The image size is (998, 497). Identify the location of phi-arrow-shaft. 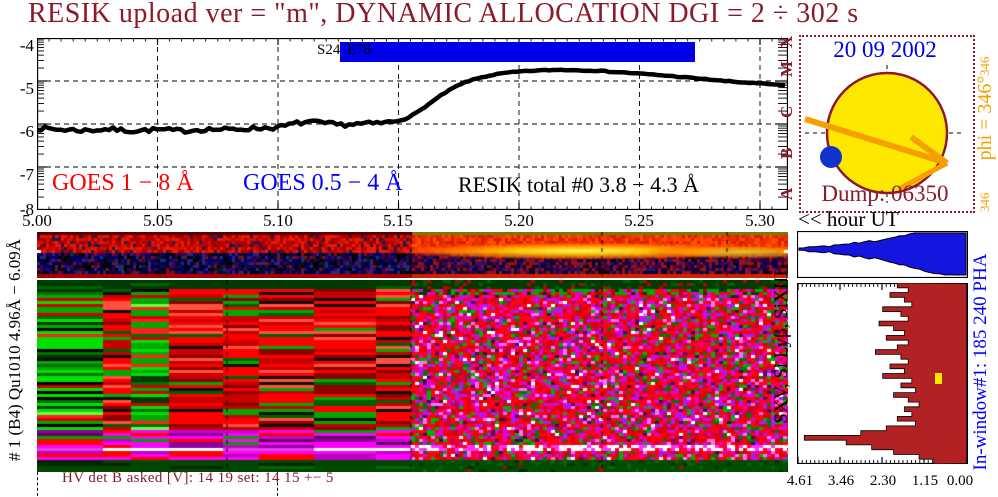
(876, 141).